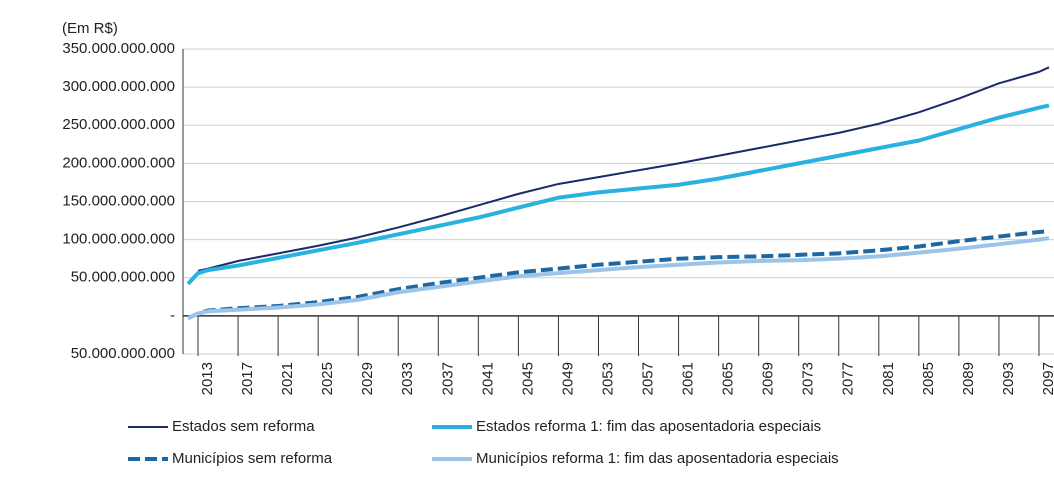  Describe the element at coordinates (118, 48) in the screenshot. I see `y-tick-label: 350.000.000.000` at that location.